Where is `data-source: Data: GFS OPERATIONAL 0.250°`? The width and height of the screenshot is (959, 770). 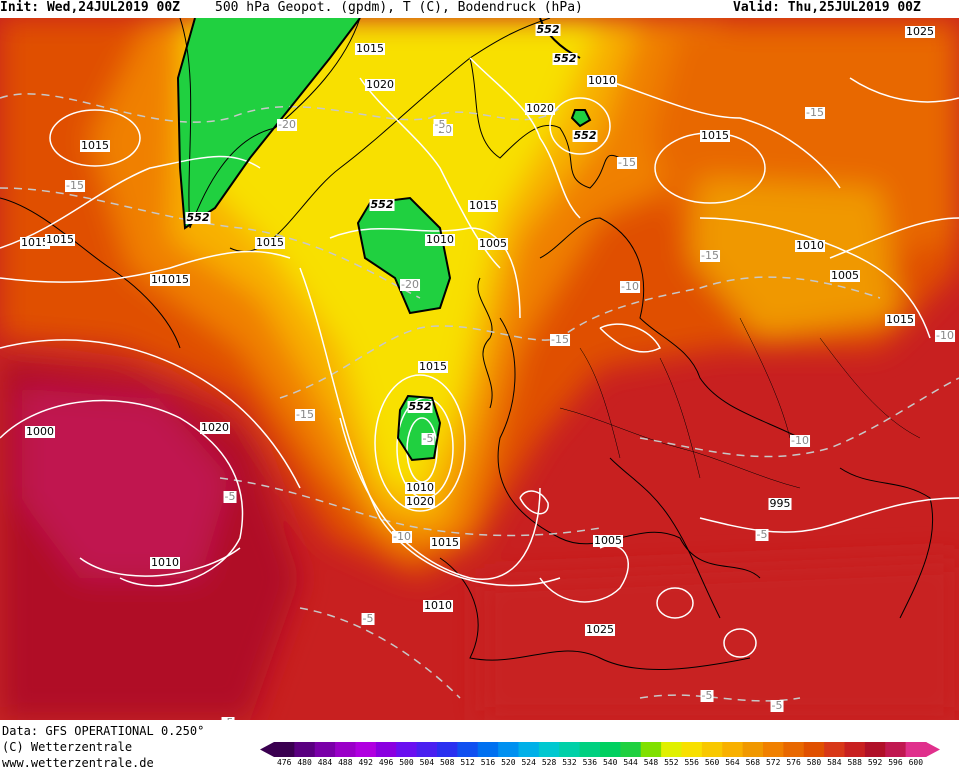
data-source: Data: GFS OPERATIONAL 0.250° is located at coordinates (103, 731).